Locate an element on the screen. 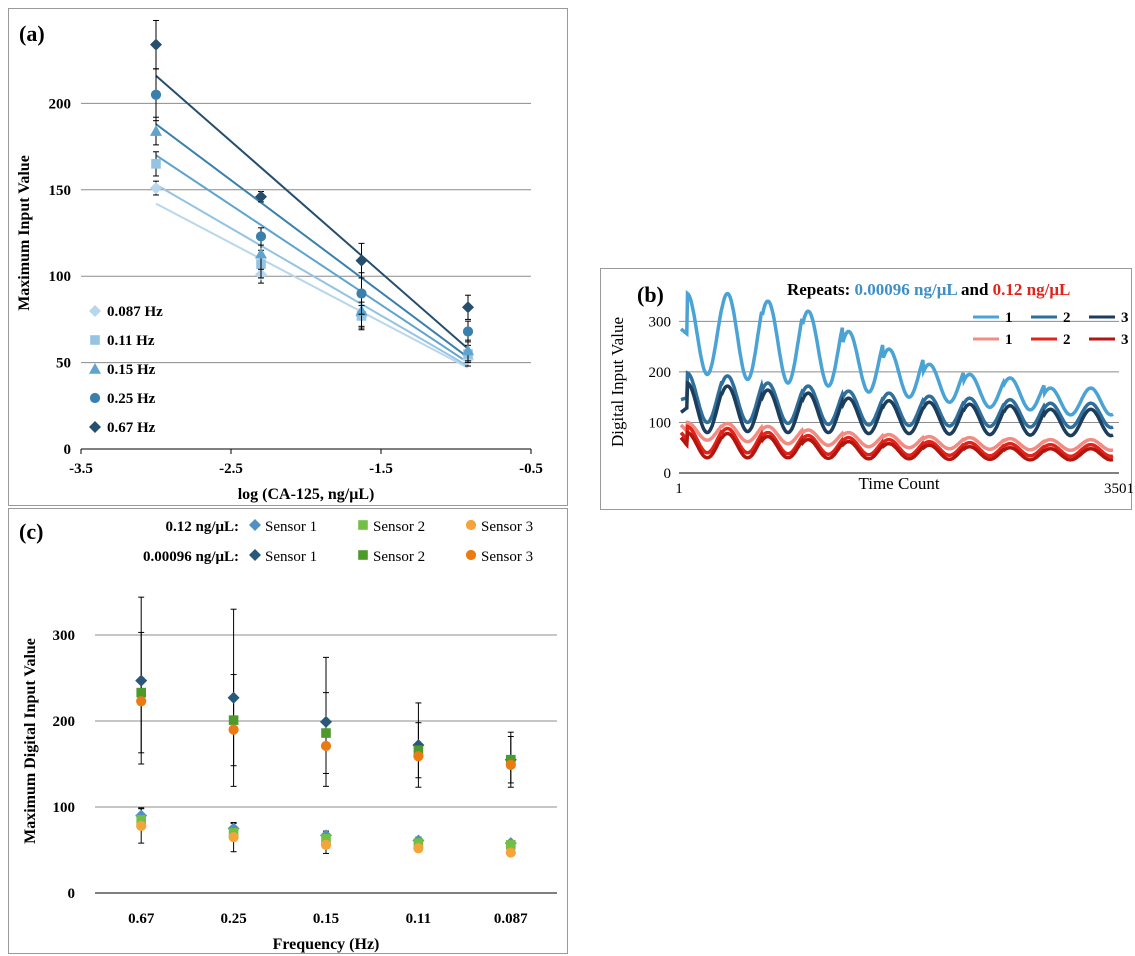 The width and height of the screenshot is (1135, 956). x-tick-label-c: 0.25 is located at coordinates (233, 919).